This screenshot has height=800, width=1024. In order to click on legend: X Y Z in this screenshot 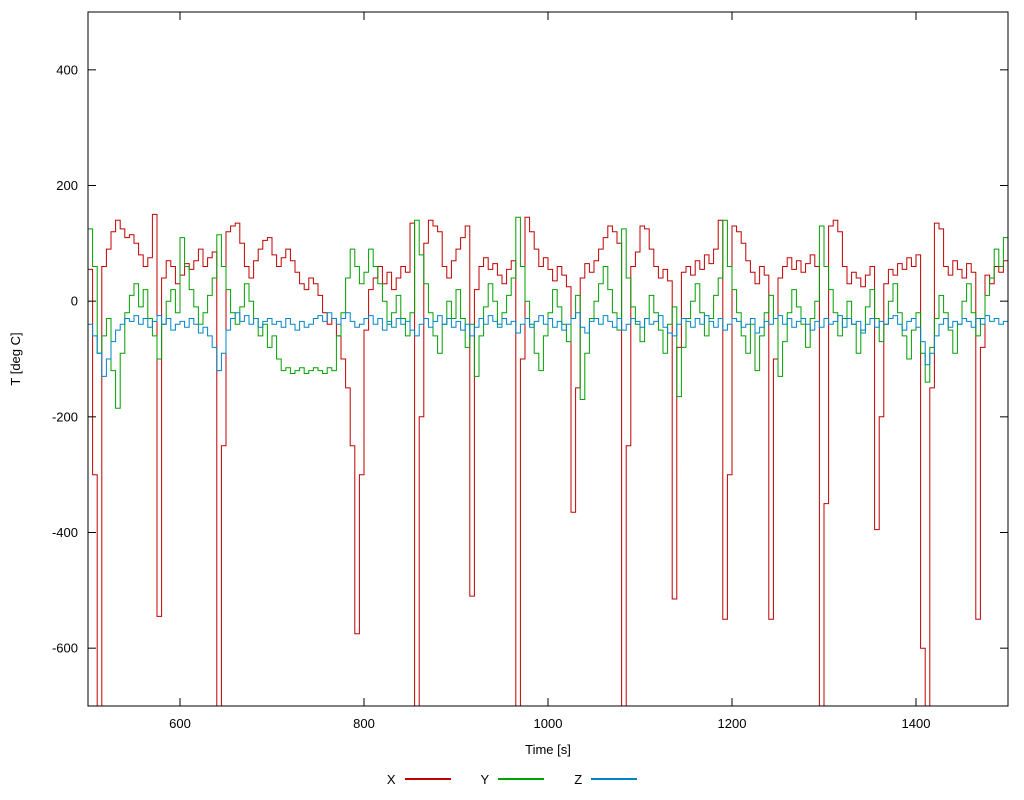, I will do `click(512, 779)`.